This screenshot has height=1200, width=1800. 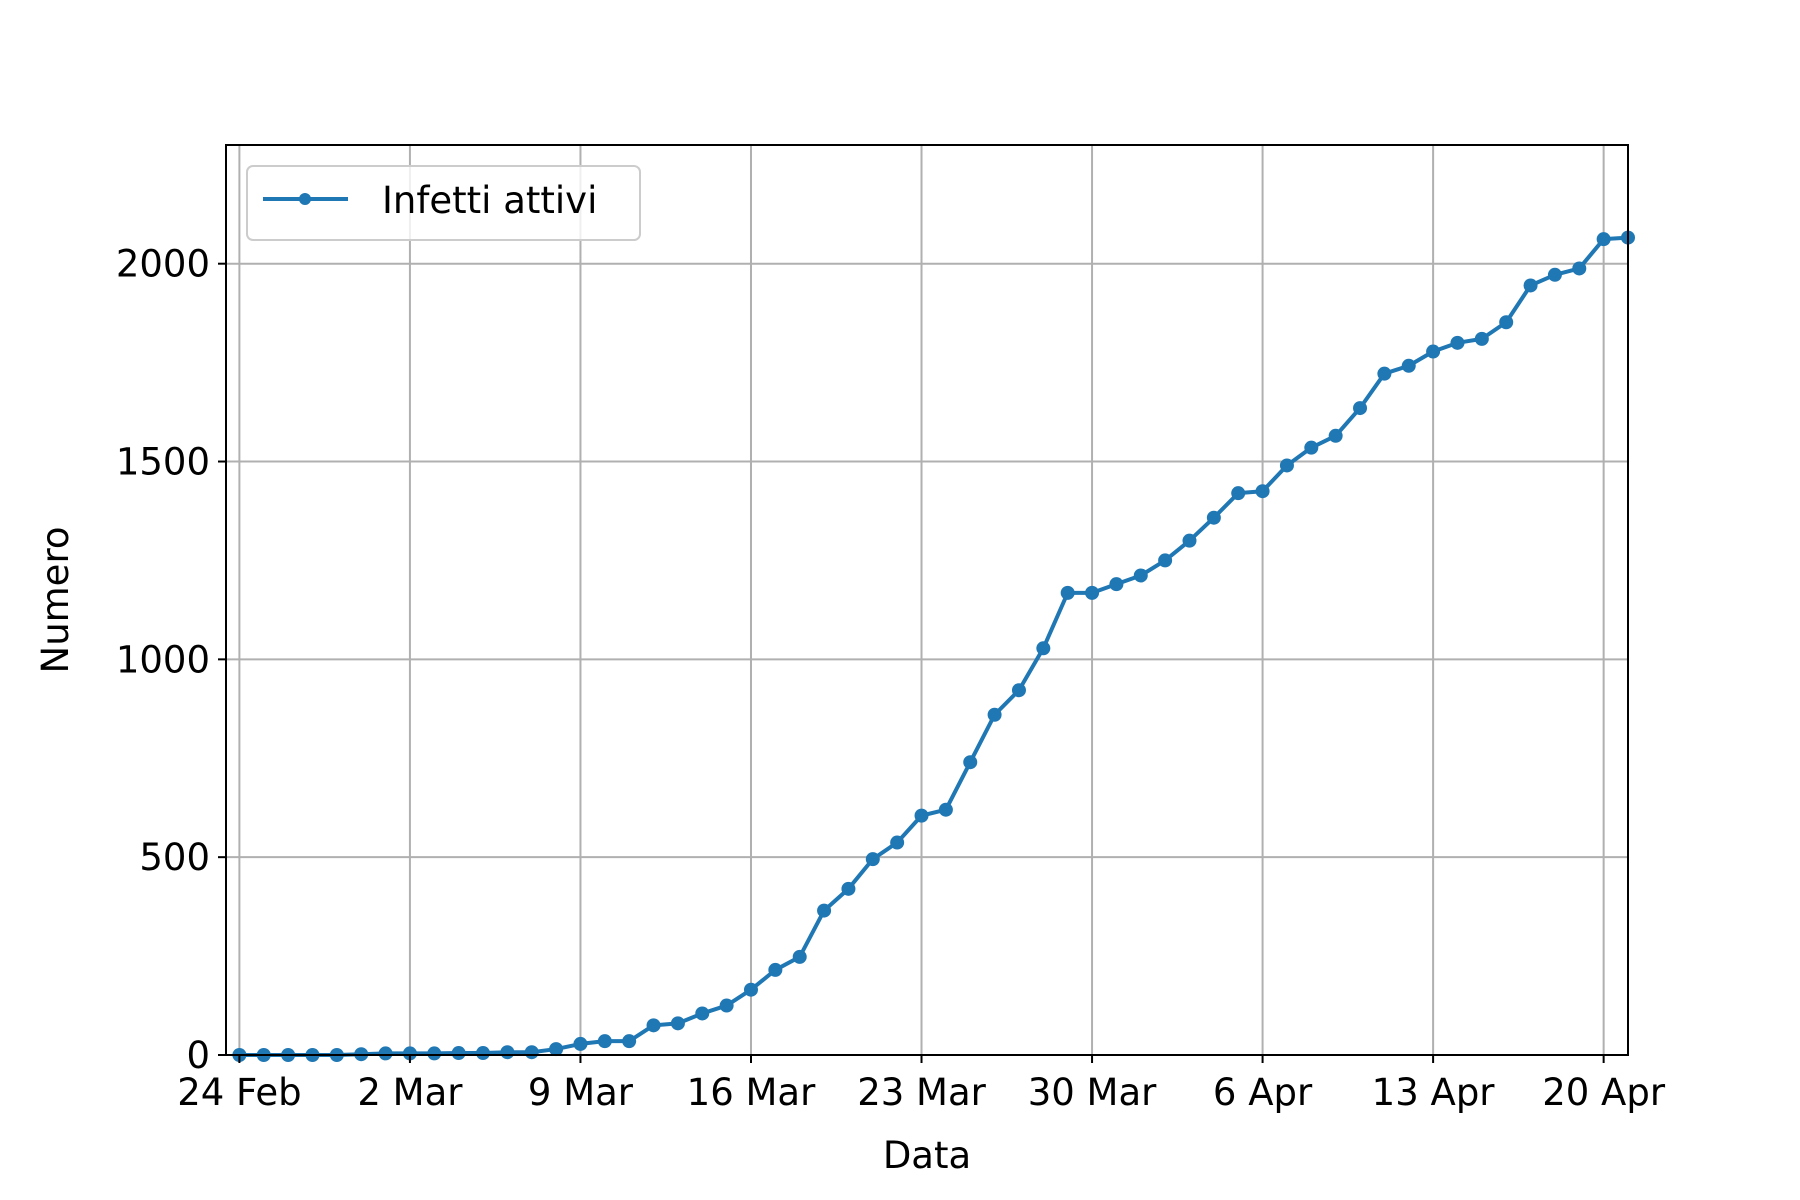 What do you see at coordinates (921, 1092) in the screenshot?
I see `x-tick-label: 23 Mar` at bounding box center [921, 1092].